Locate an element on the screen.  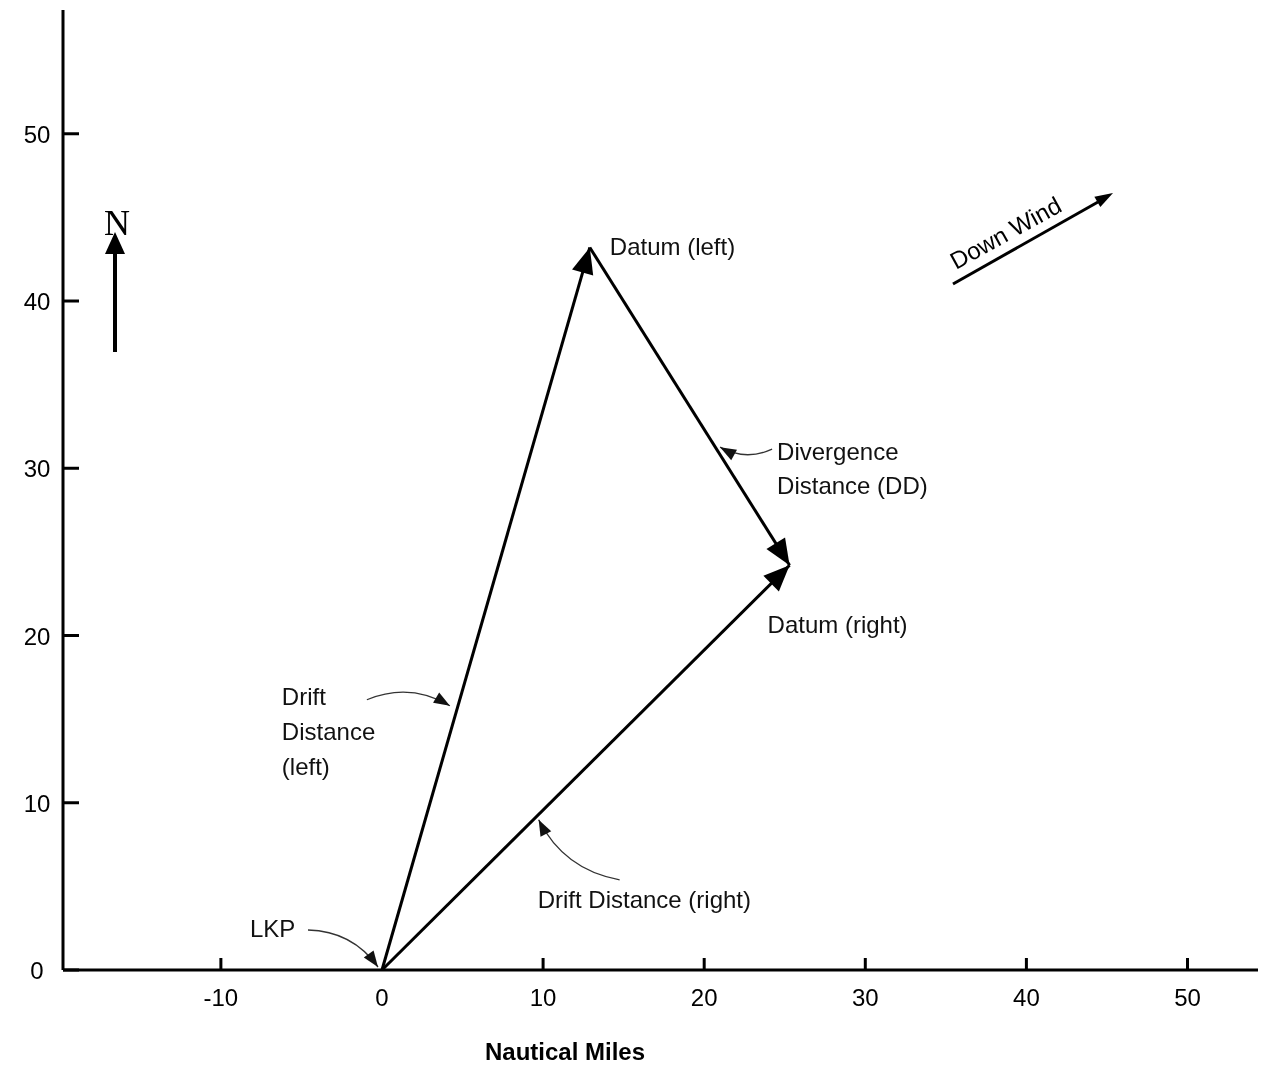
y-tick-label: 20 is located at coordinates (37, 636).